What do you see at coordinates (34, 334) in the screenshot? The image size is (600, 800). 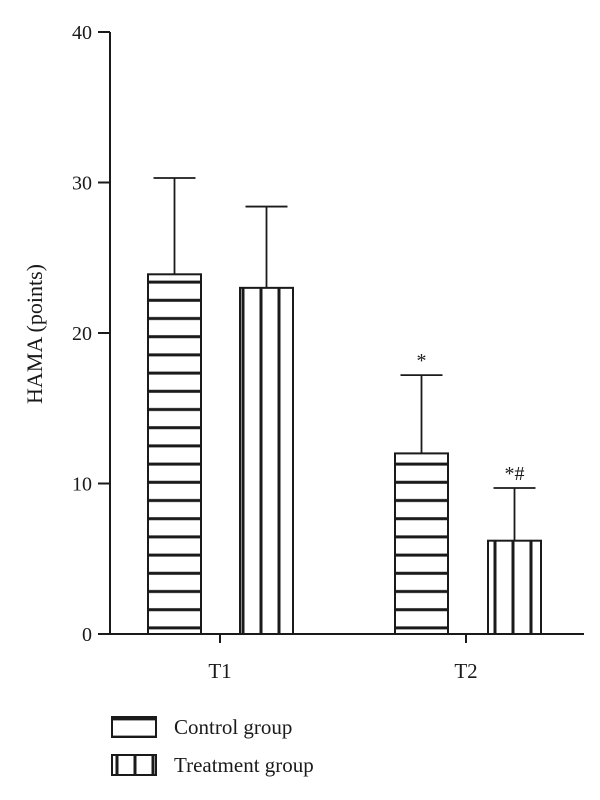 I see `y-axis-title: HAMA (points)` at bounding box center [34, 334].